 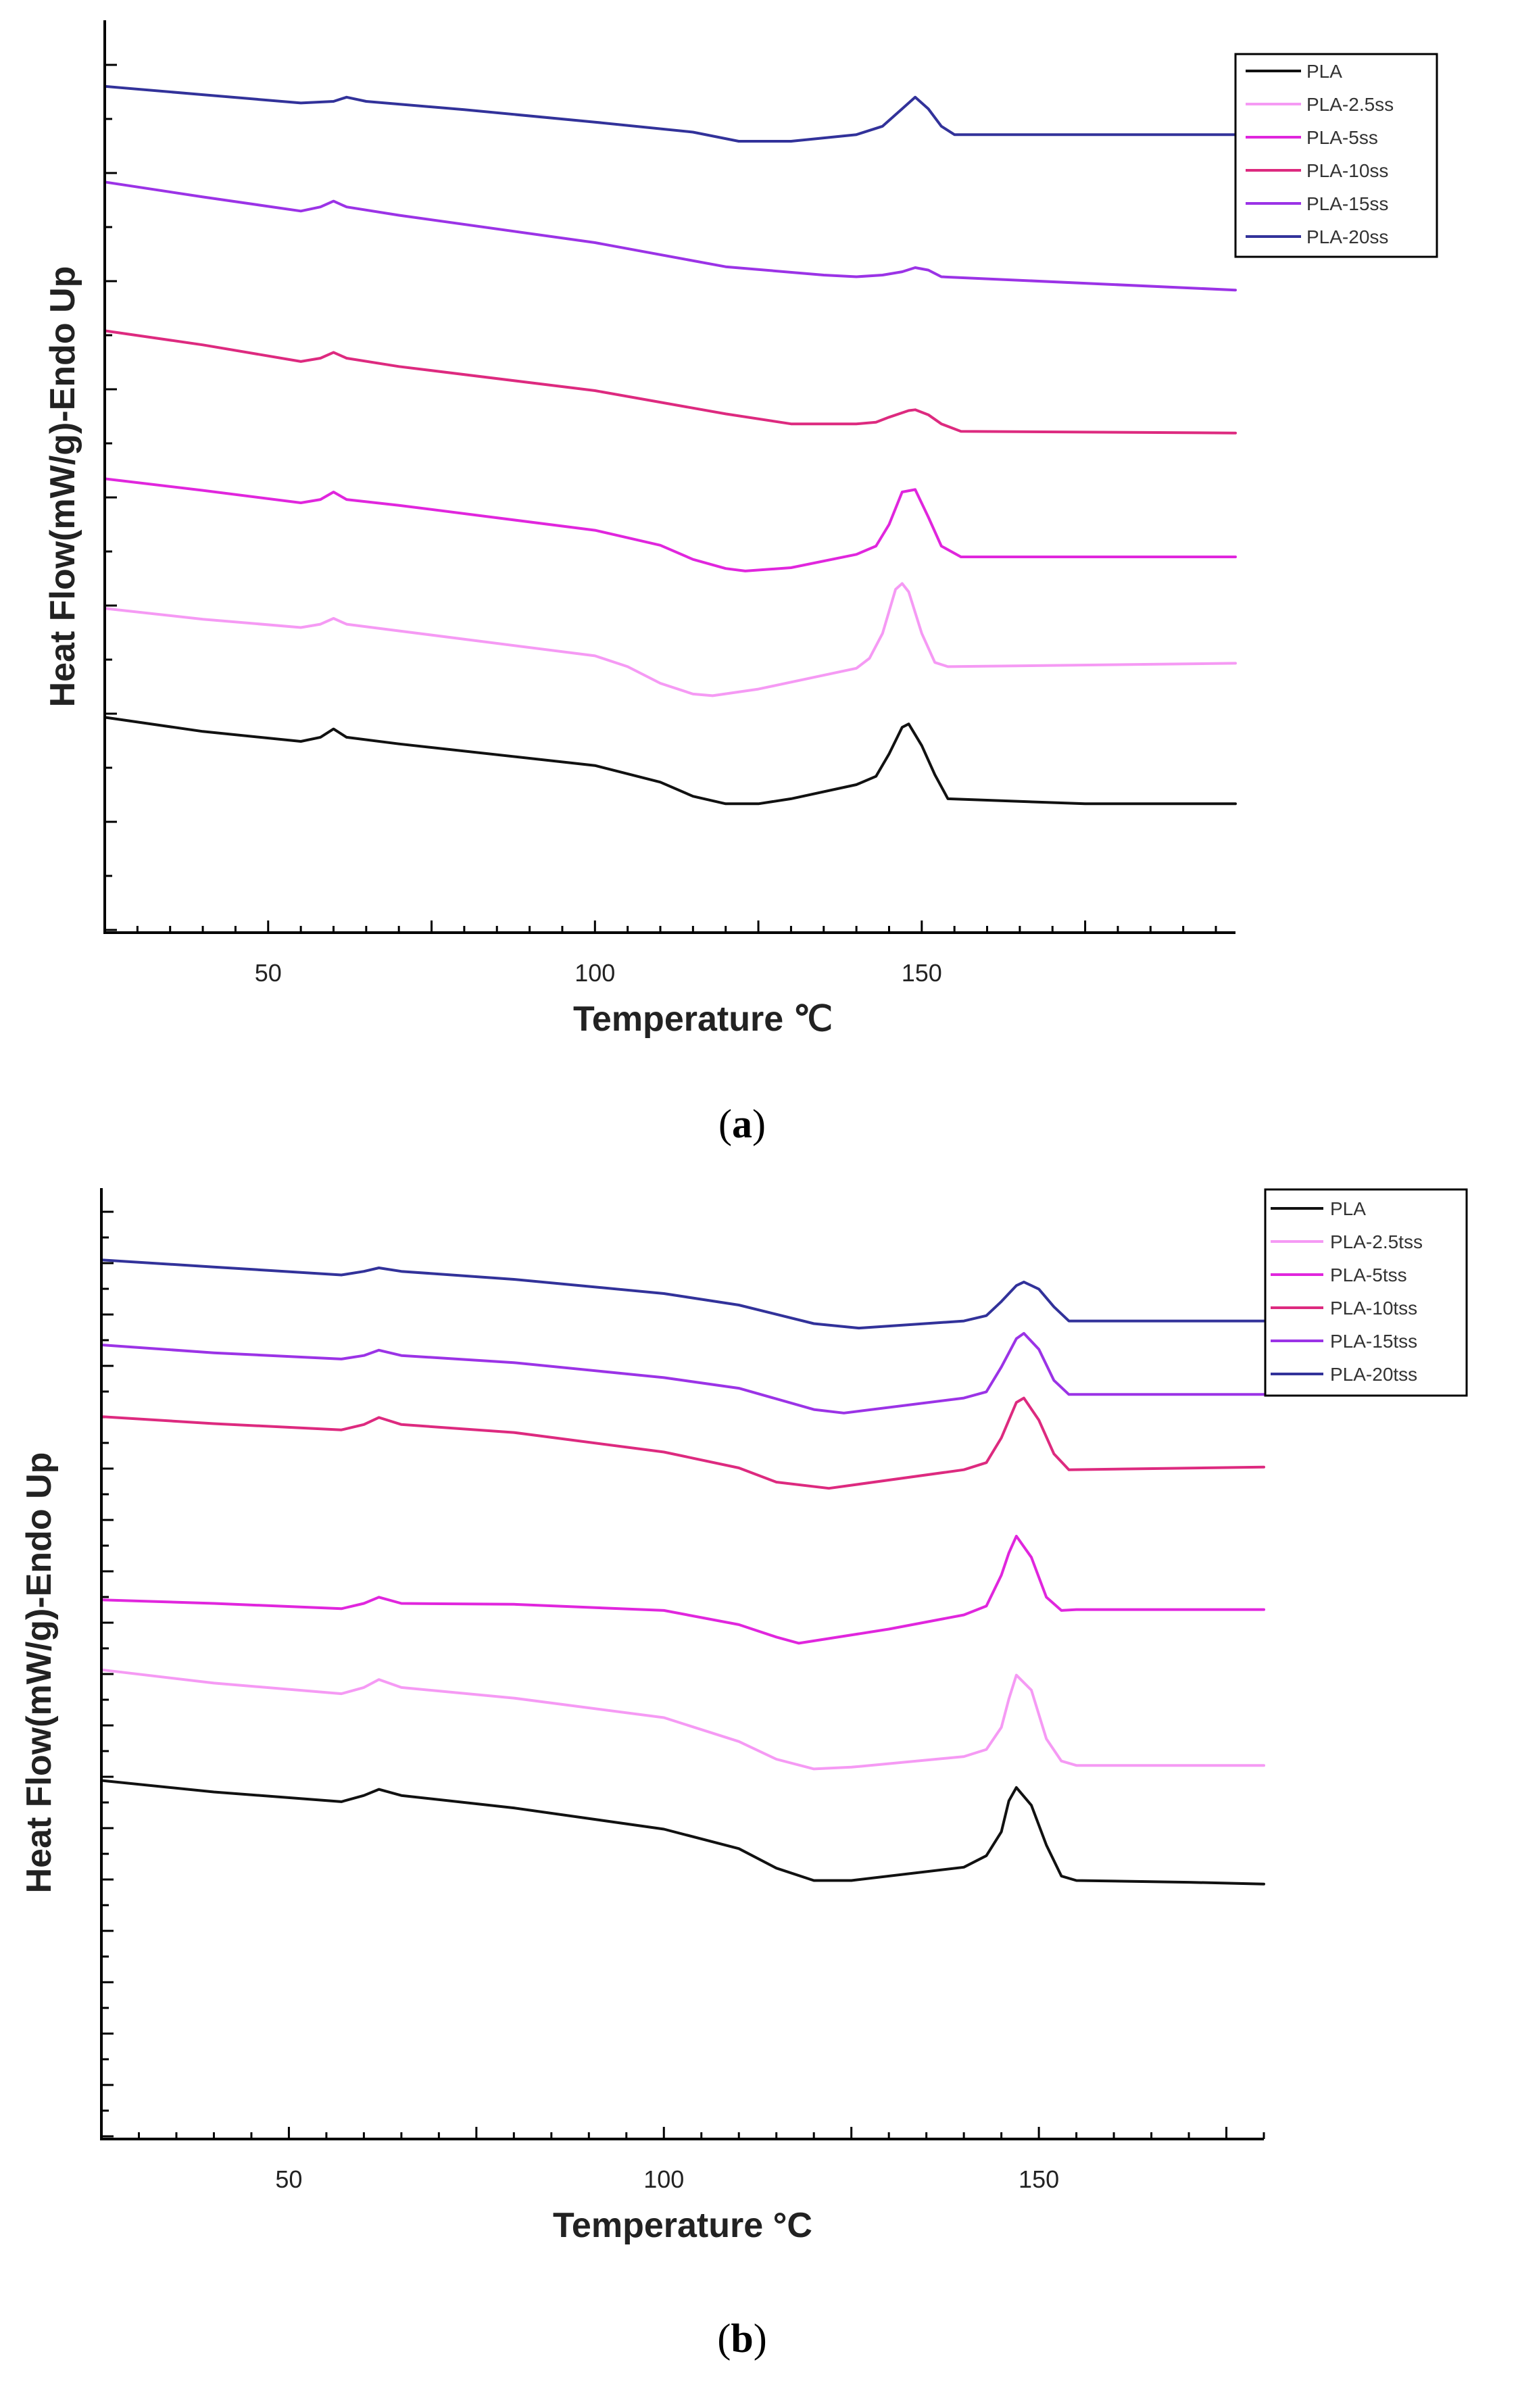 I want to click on panel-b-series-pla-15tss, so click(x=682, y=1373).